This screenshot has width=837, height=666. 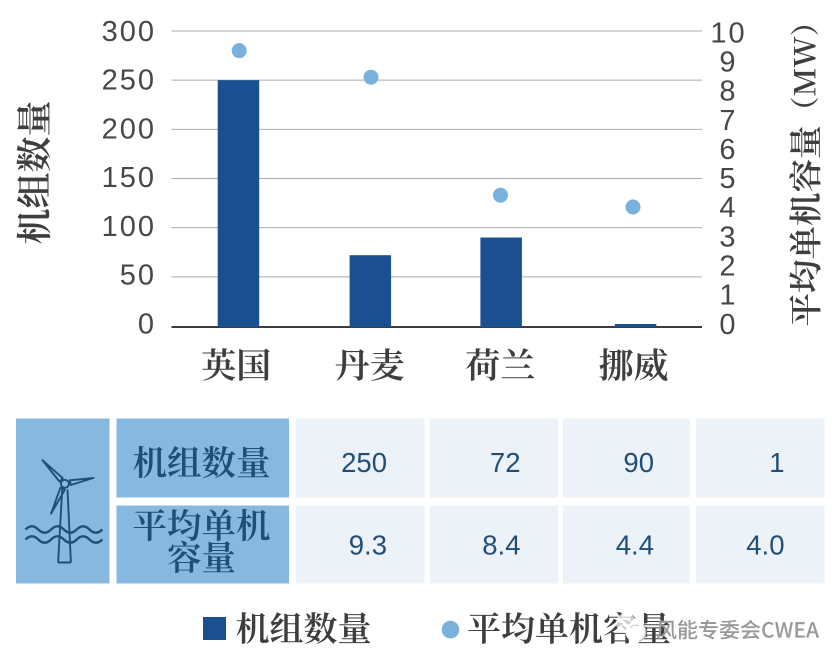 I want to click on svg-text: 50, so click(x=138, y=276).